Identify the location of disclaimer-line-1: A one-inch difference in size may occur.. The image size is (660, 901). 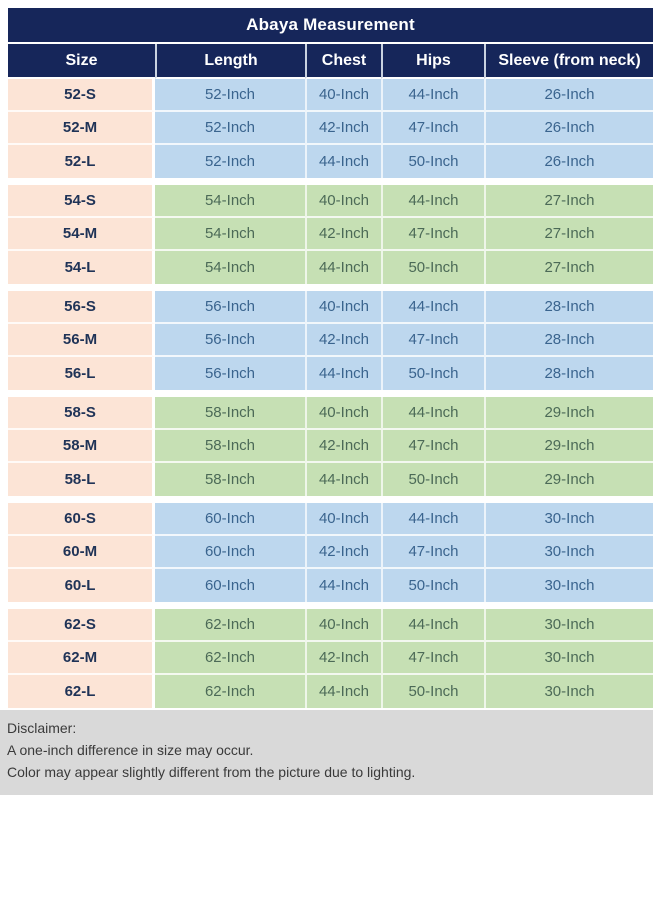
(130, 750).